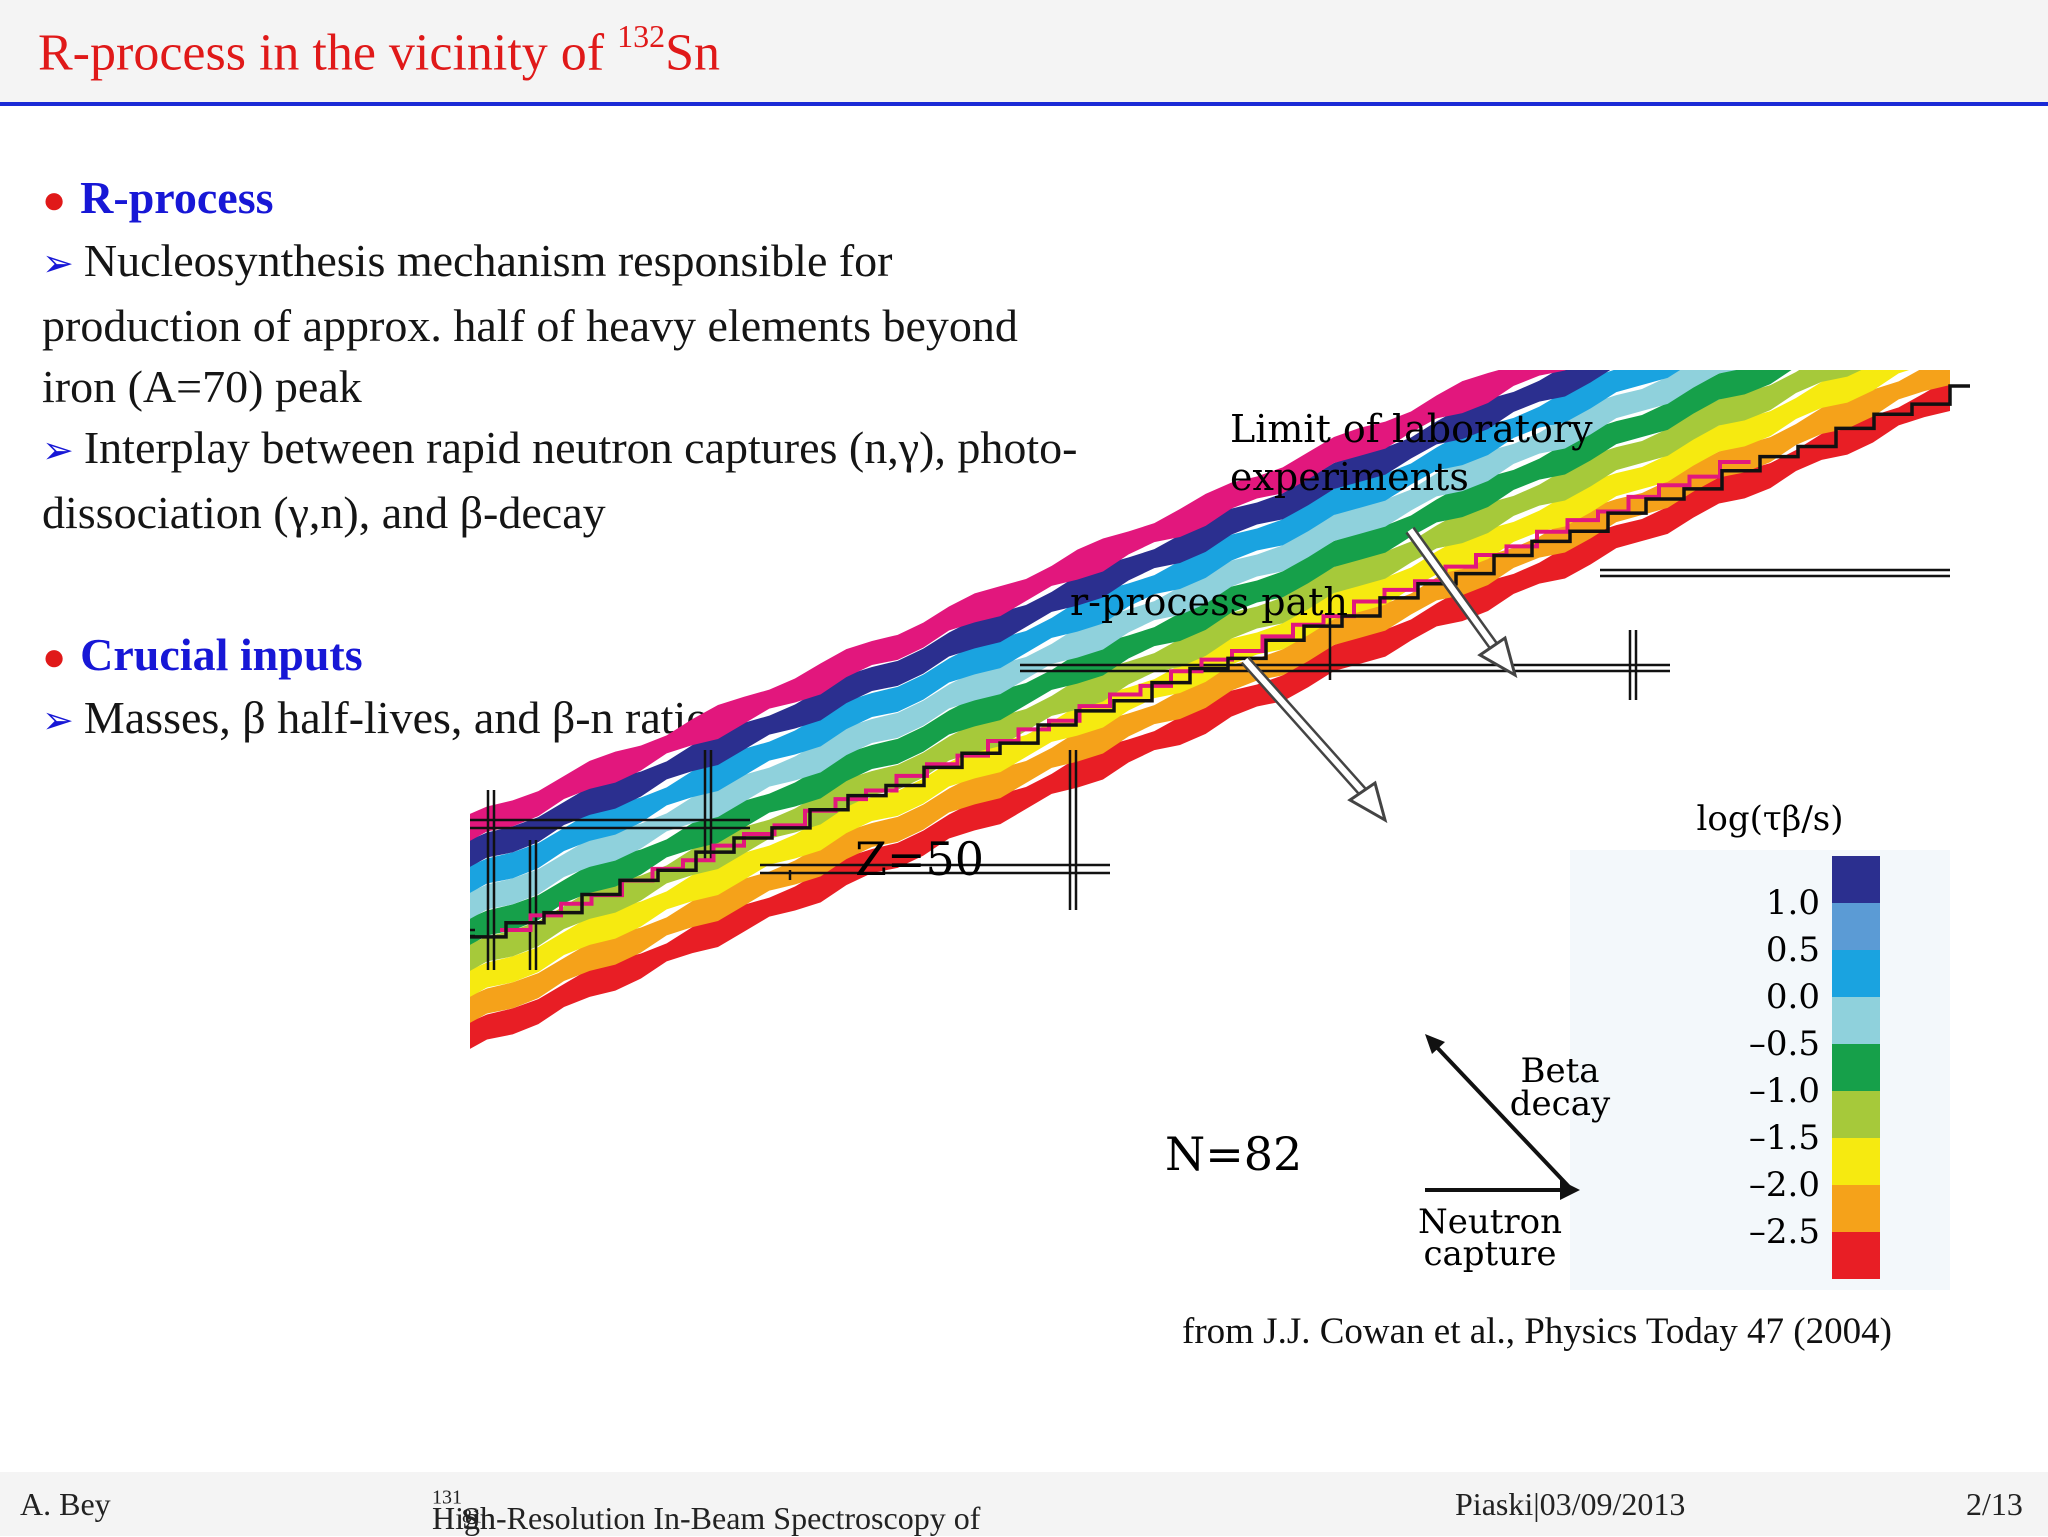 The height and width of the screenshot is (1537, 2048). I want to click on footer-page-number: 2/13, so click(1994, 1504).